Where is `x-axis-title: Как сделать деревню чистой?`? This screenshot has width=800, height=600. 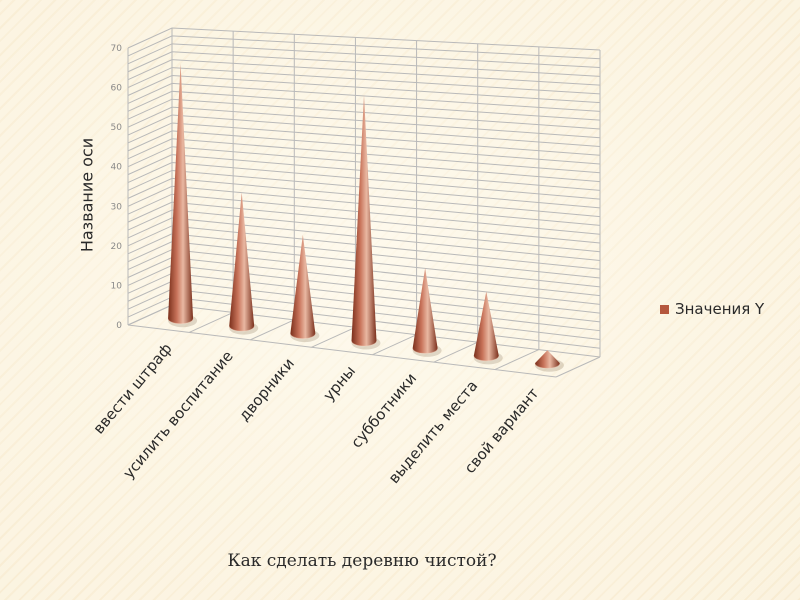 x-axis-title: Как сделать деревню чистой? is located at coordinates (362, 561).